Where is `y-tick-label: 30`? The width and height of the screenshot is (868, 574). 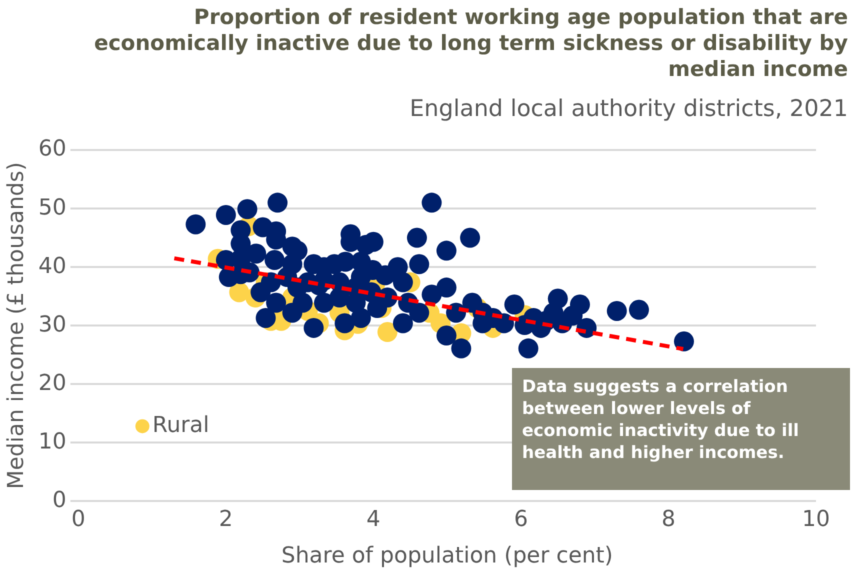 y-tick-label: 30 is located at coordinates (52, 325).